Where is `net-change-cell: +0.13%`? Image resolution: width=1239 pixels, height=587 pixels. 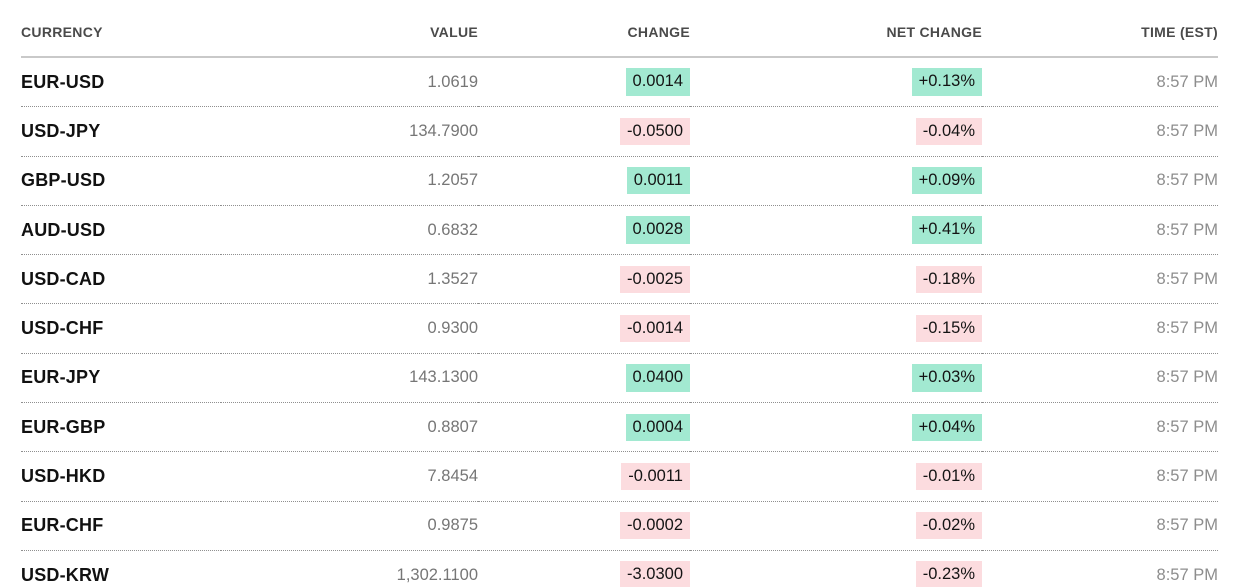 net-change-cell: +0.13% is located at coordinates (836, 82).